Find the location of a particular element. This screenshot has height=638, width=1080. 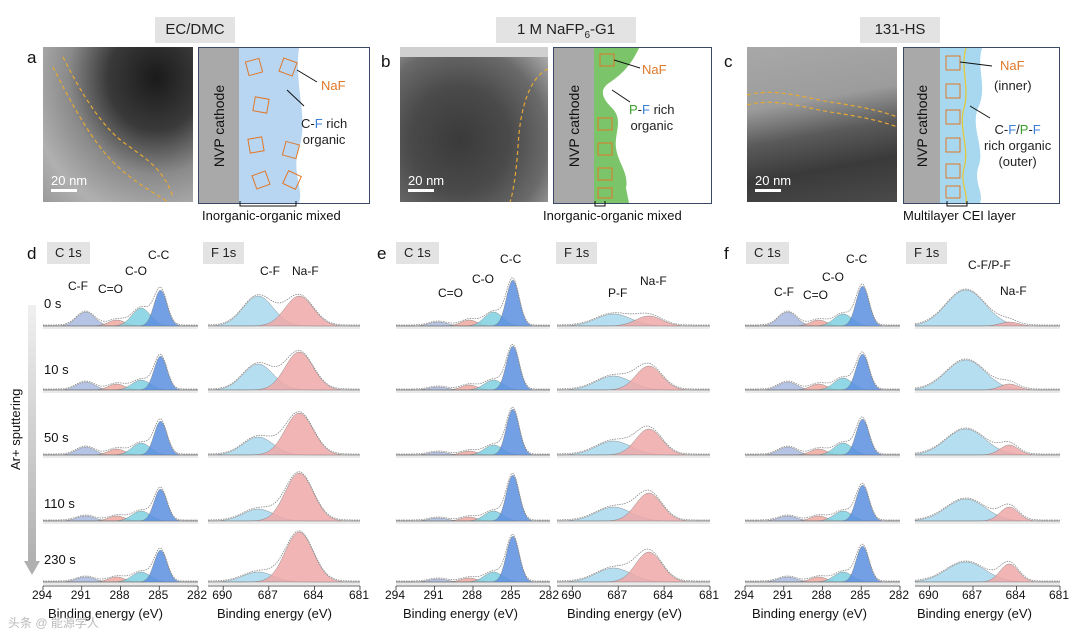

xps-d-c1s-row4-envelope is located at coordinates (120, 564).